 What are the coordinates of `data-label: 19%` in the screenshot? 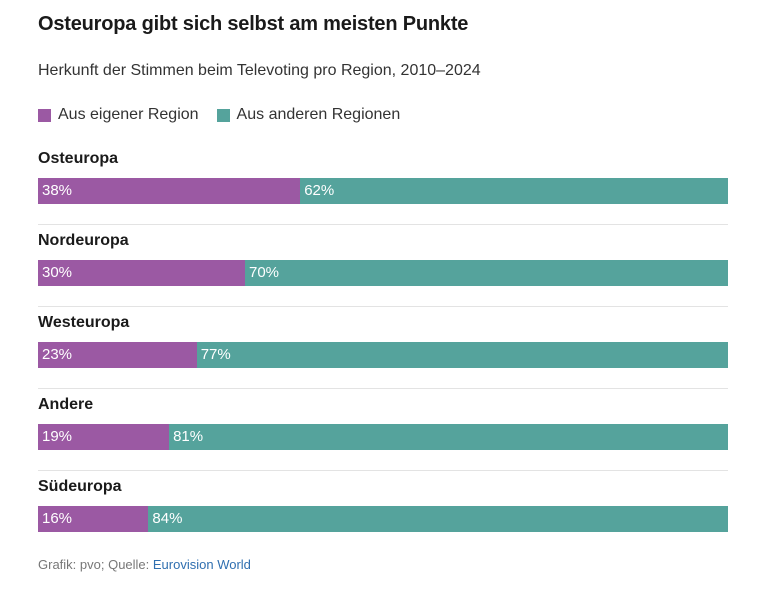 It's located at (57, 436).